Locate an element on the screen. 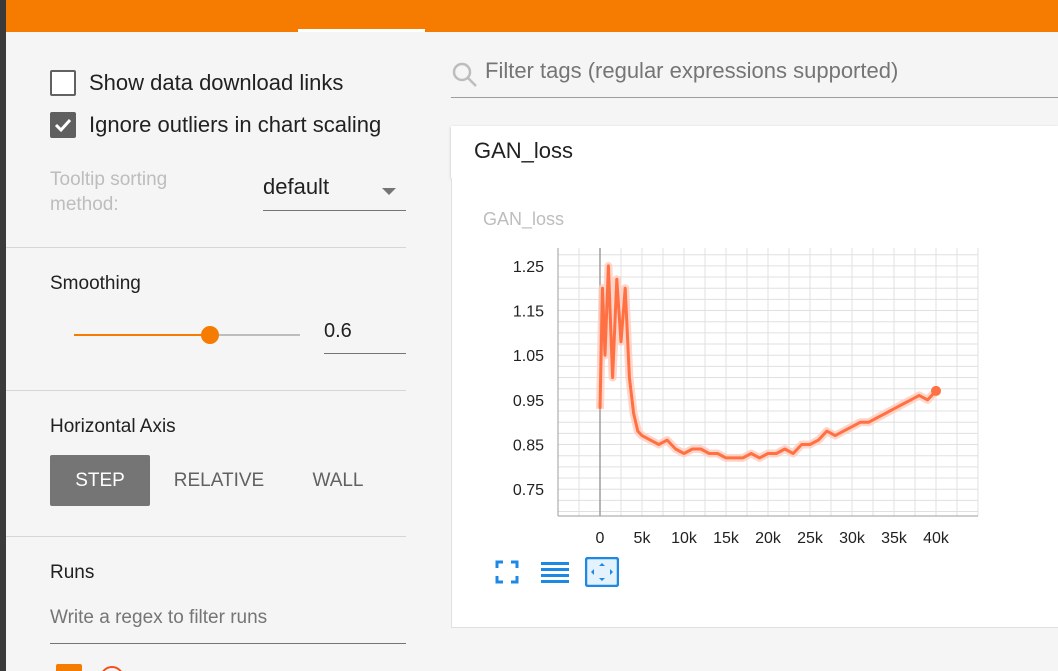 This screenshot has width=1058, height=671. search-icon is located at coordinates (464, 74).